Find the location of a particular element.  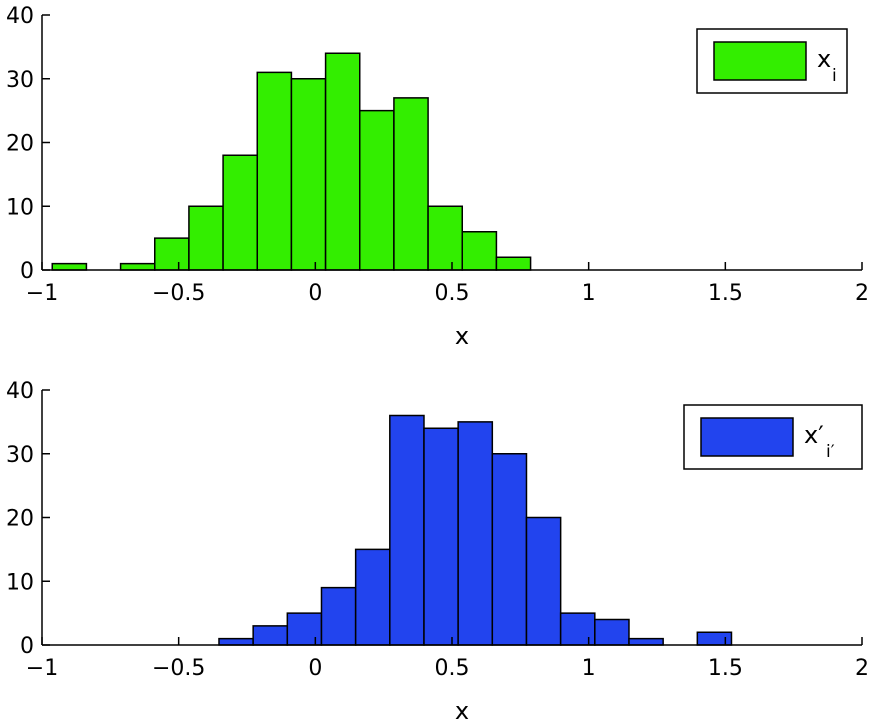

legend-subscript: i′ is located at coordinates (830, 452).